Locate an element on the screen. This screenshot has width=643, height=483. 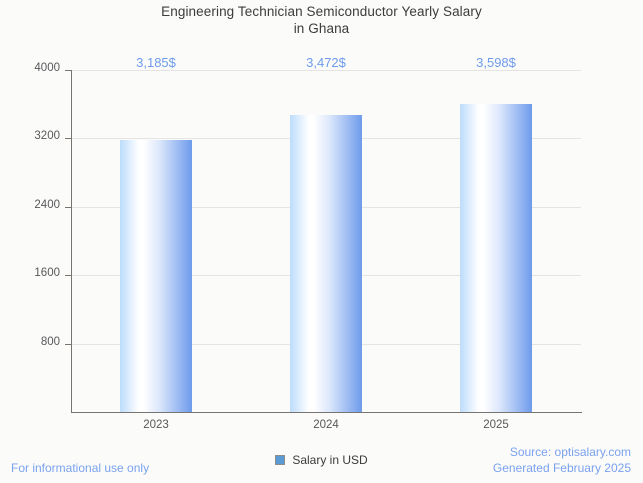
x-tick-label: 2025 is located at coordinates (496, 425).